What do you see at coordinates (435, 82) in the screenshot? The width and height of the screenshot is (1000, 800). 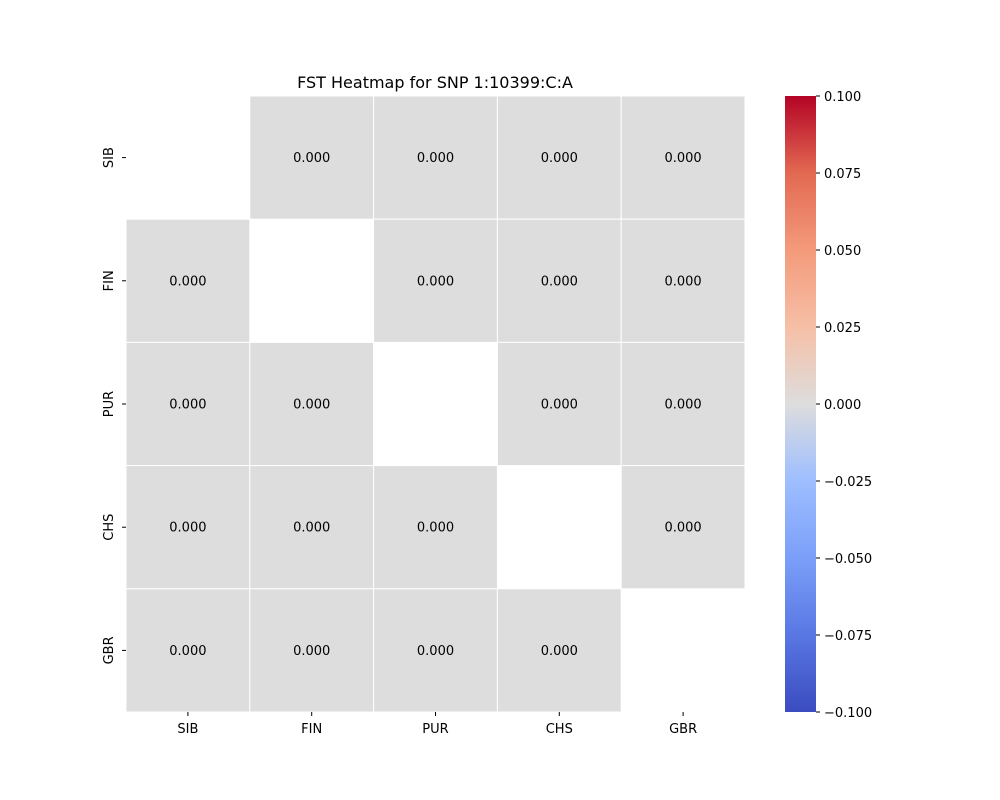 I see `chart-title: FST Heatmap for SNP 1:10399:C:A` at bounding box center [435, 82].